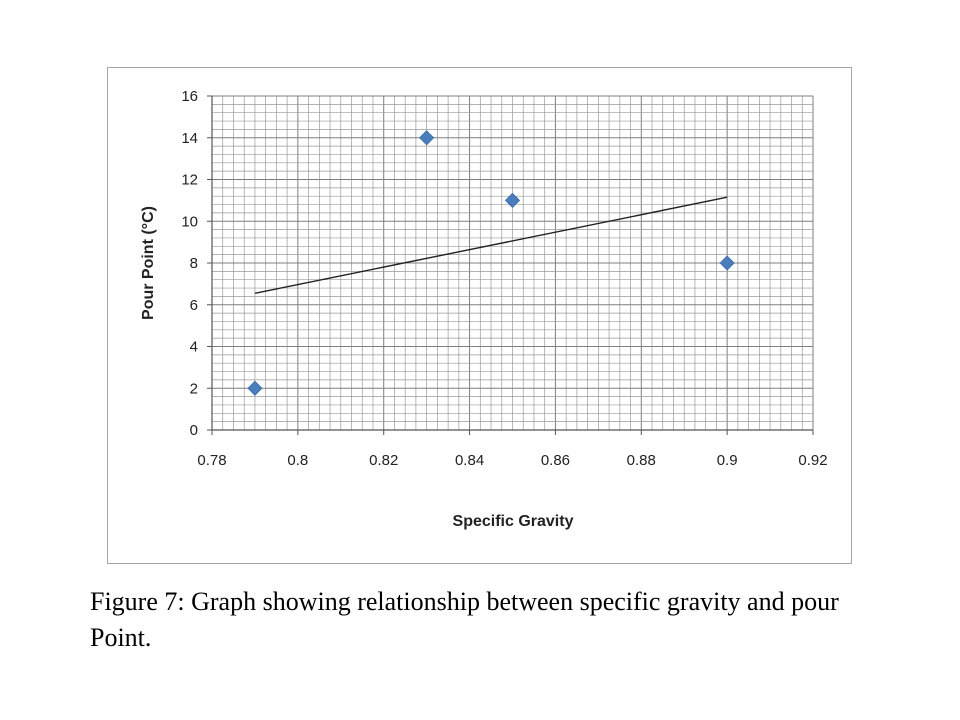  What do you see at coordinates (189, 221) in the screenshot?
I see `y-tick-label: 10` at bounding box center [189, 221].